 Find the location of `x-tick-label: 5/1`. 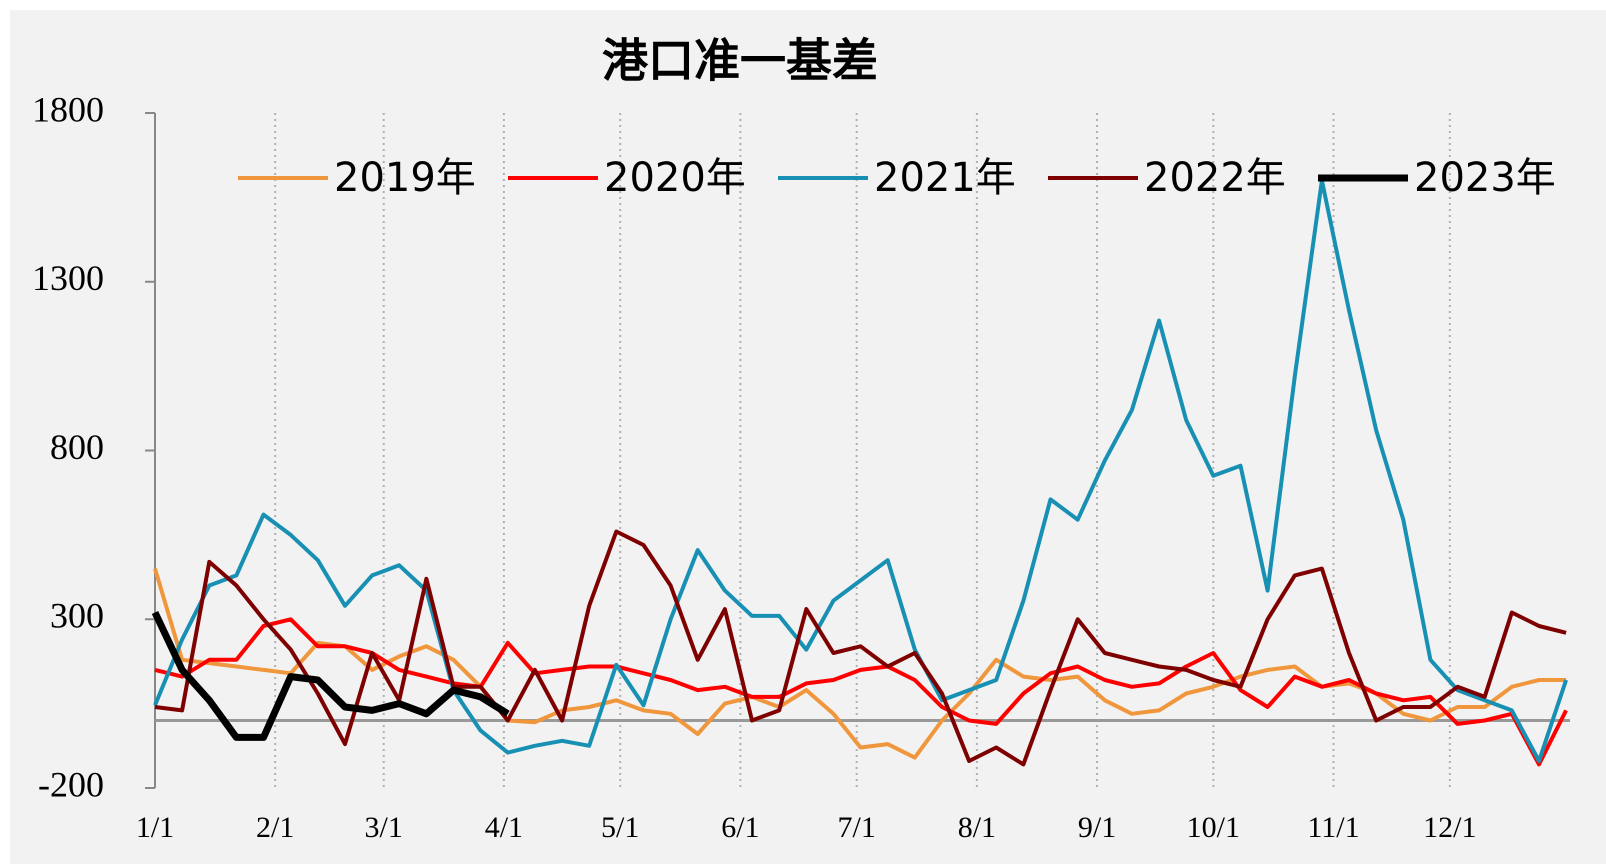

x-tick-label: 5/1 is located at coordinates (620, 827).